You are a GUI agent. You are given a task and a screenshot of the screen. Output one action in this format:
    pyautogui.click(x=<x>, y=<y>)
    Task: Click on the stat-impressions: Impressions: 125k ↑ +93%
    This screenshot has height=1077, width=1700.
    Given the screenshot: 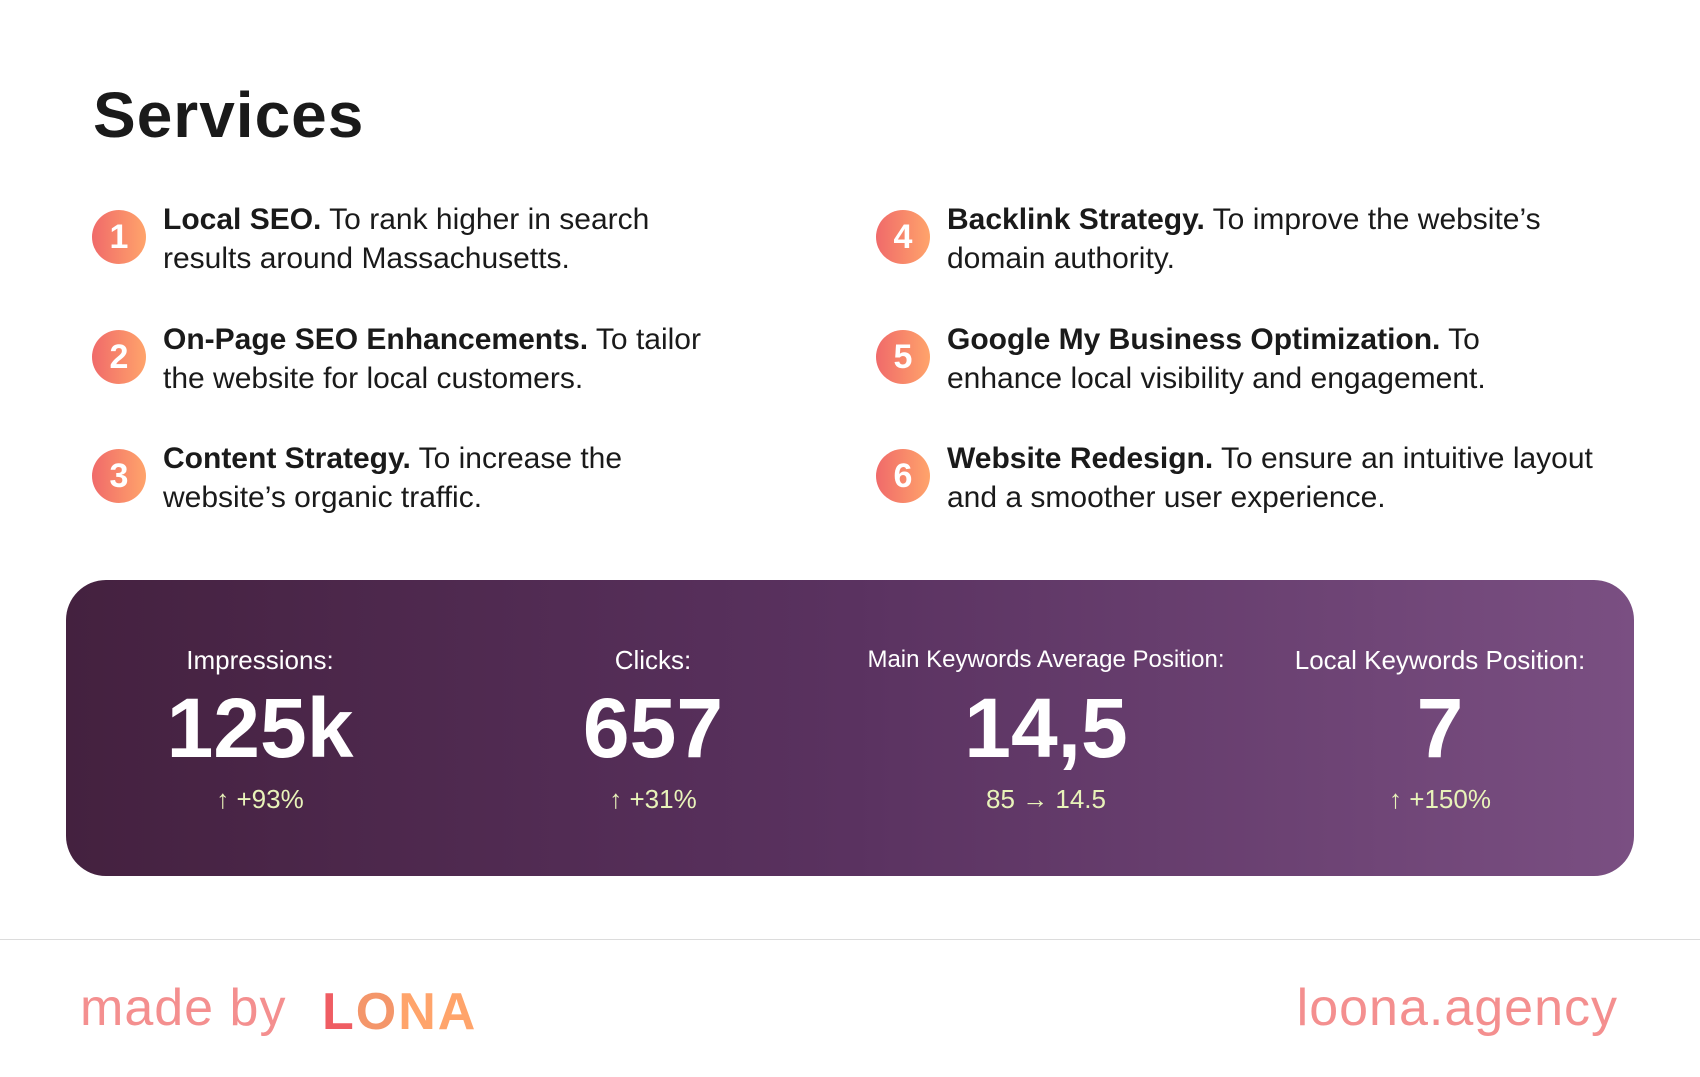 What is the action you would take?
    pyautogui.click(x=260, y=729)
    